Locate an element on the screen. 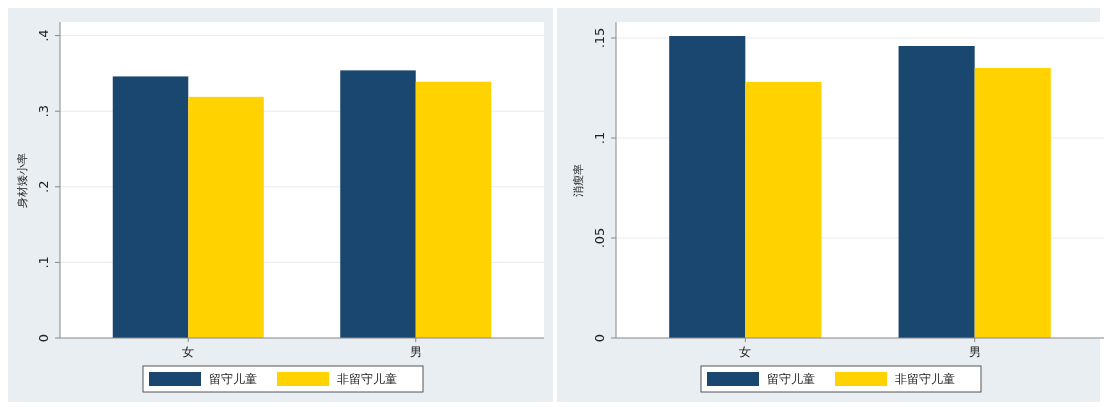  y-tick-label: .05 is located at coordinates (599, 238).